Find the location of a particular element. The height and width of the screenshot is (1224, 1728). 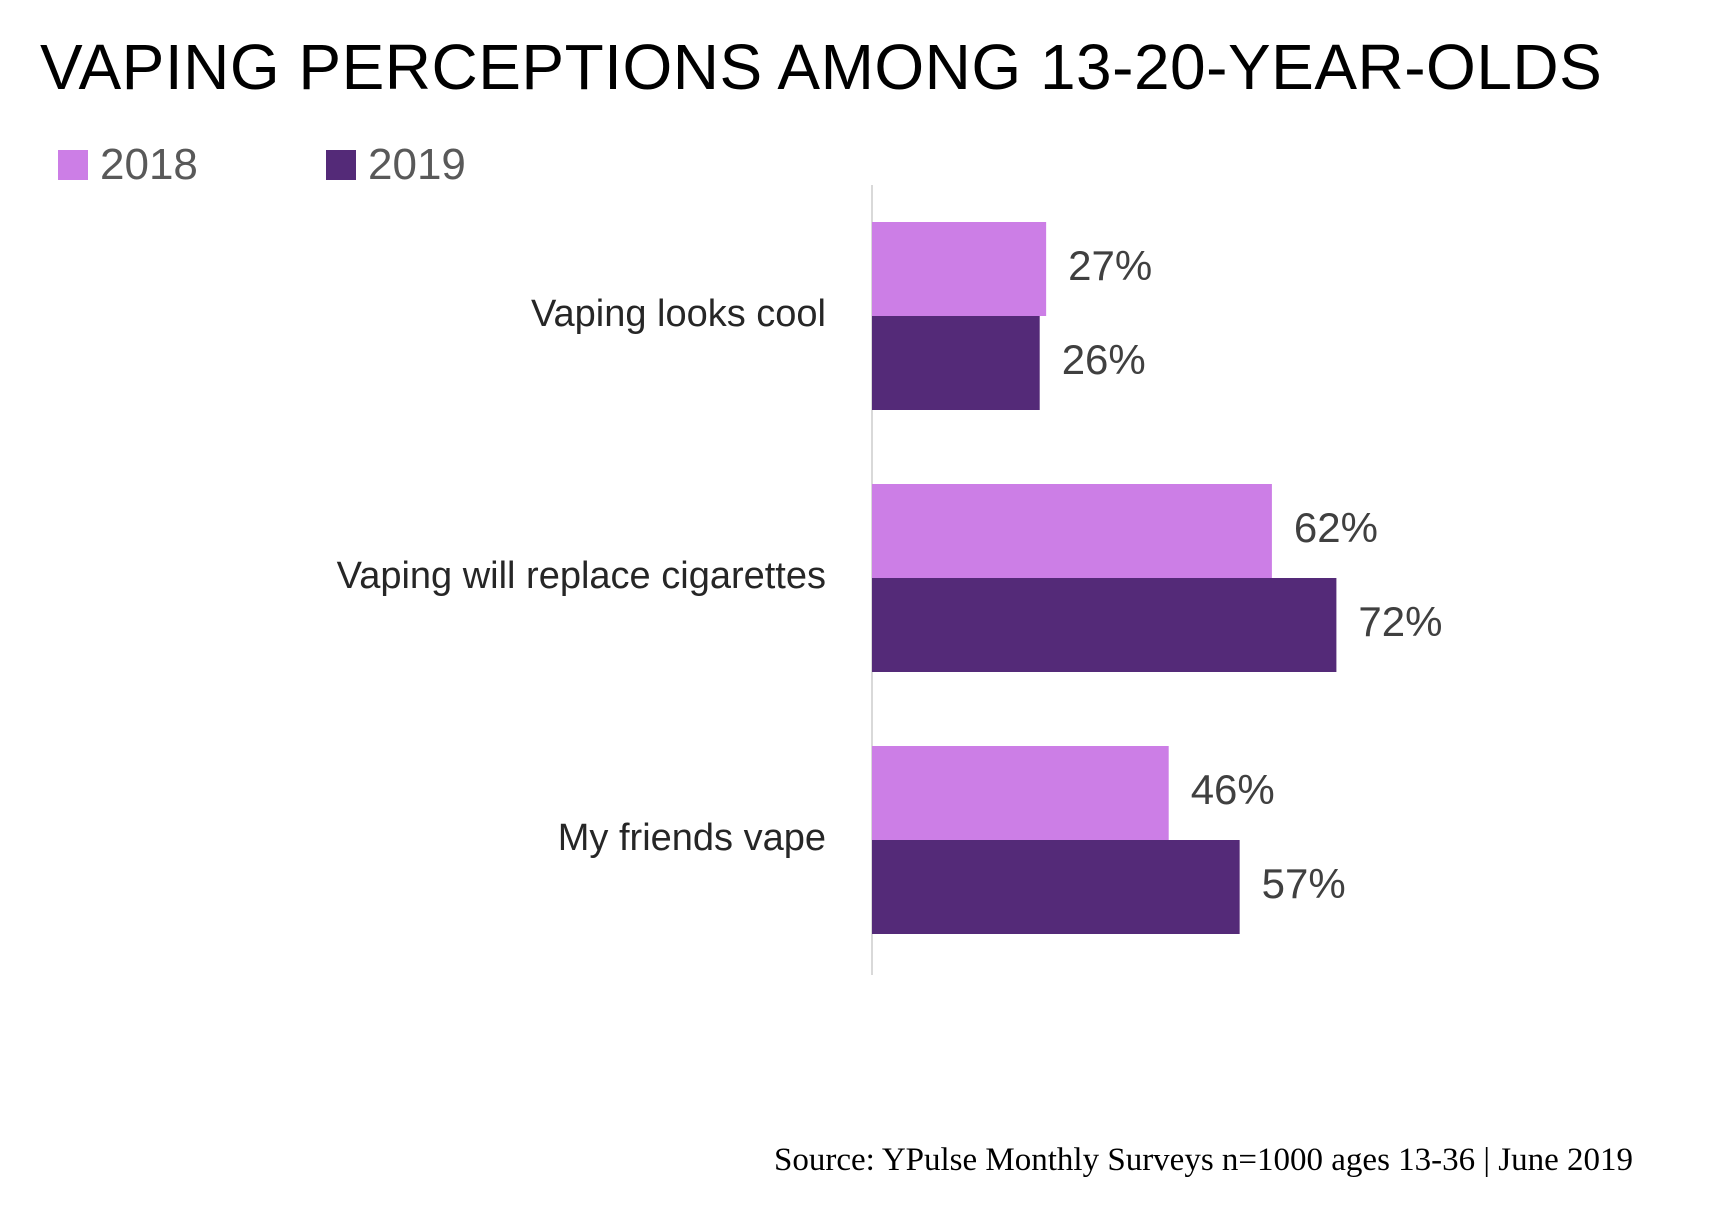

legend-item-2018: 2018 is located at coordinates (128, 165).